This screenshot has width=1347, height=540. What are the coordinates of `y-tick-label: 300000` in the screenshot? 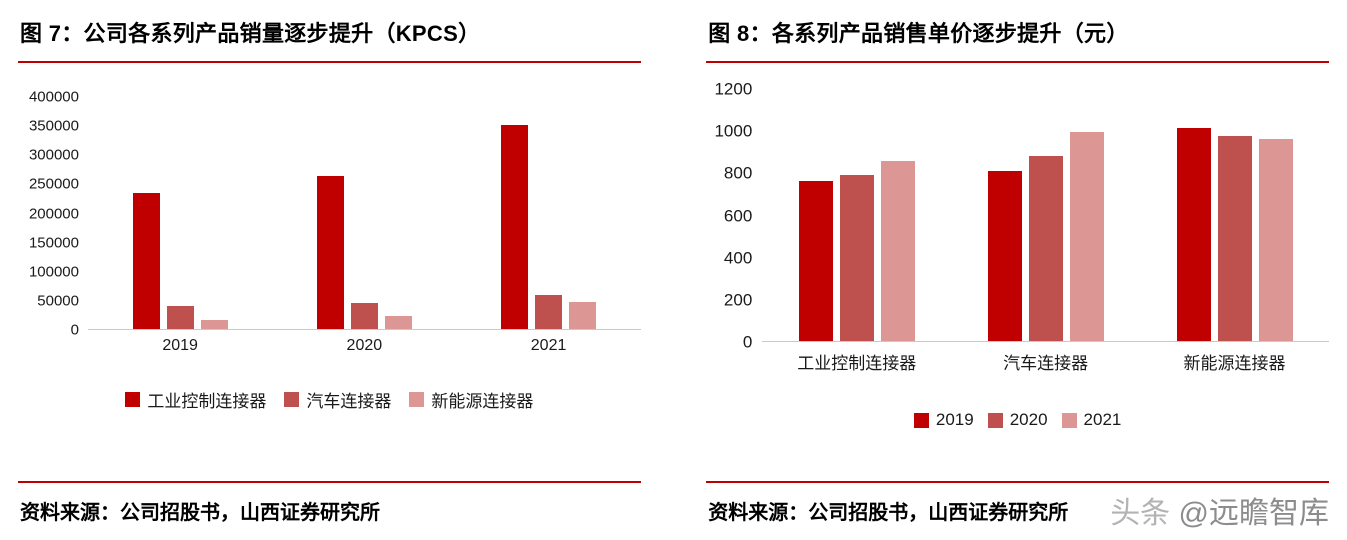 It's located at (53, 155).